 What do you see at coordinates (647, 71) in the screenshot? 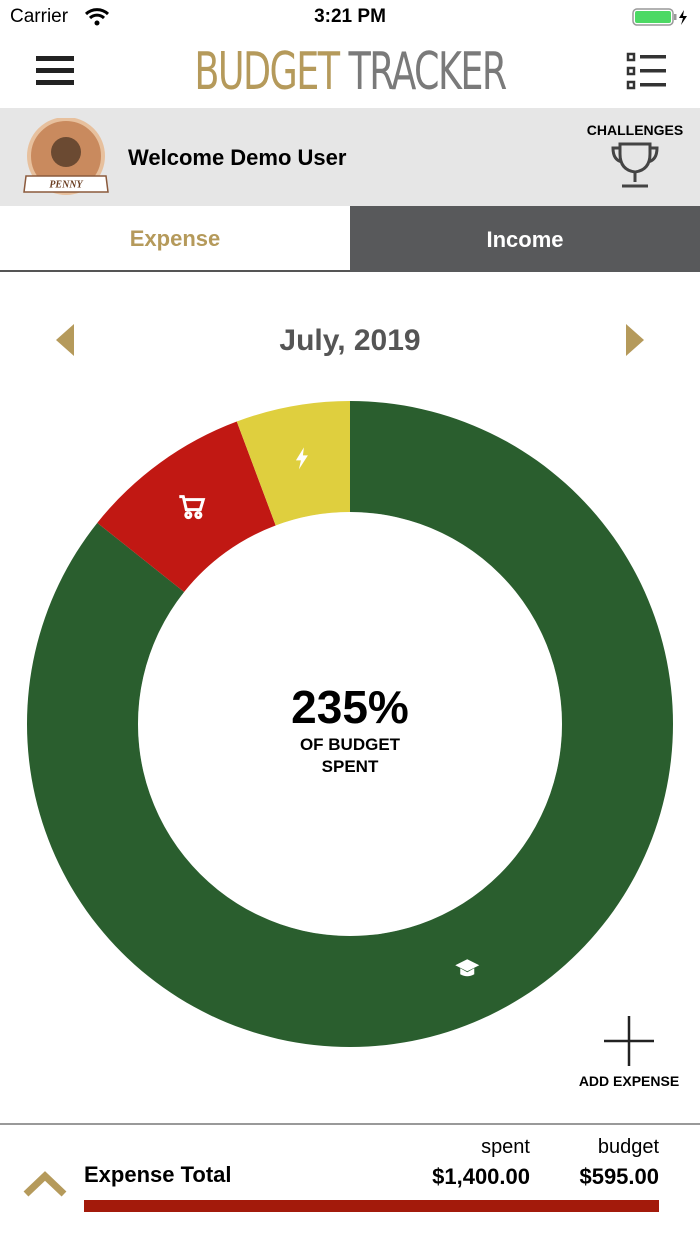
I see `list-button` at bounding box center [647, 71].